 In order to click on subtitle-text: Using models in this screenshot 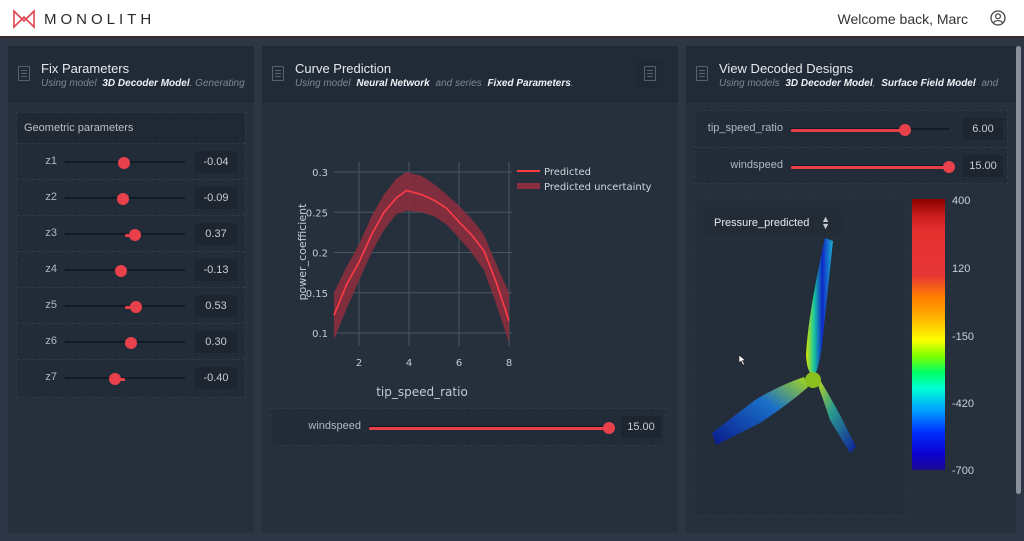, I will do `click(749, 83)`.